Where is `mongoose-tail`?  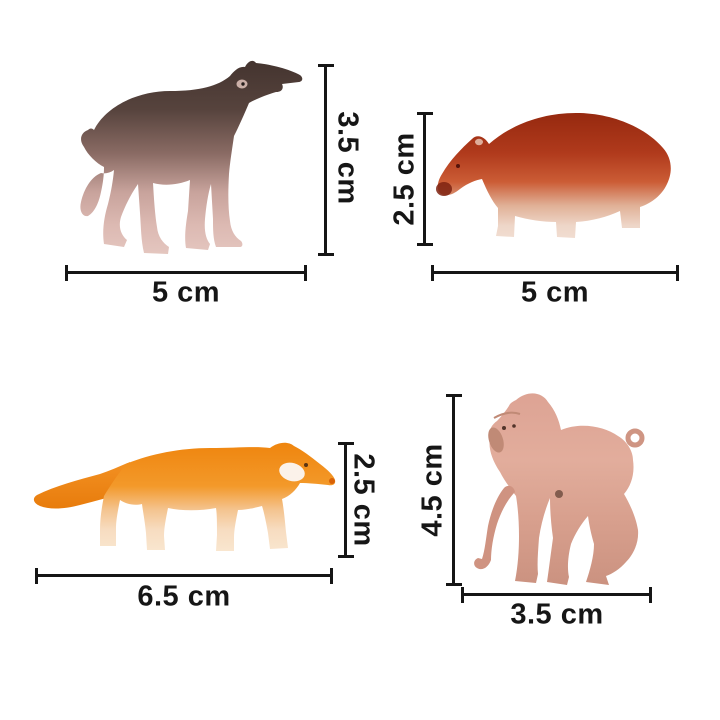
mongoose-tail is located at coordinates (86, 485).